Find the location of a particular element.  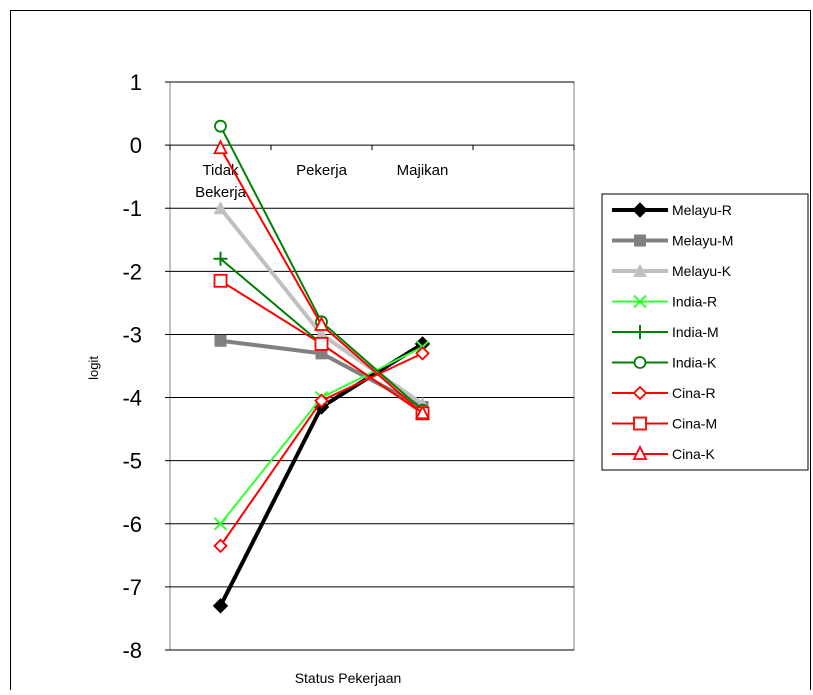

x-category-label: Bekerja is located at coordinates (221, 192).